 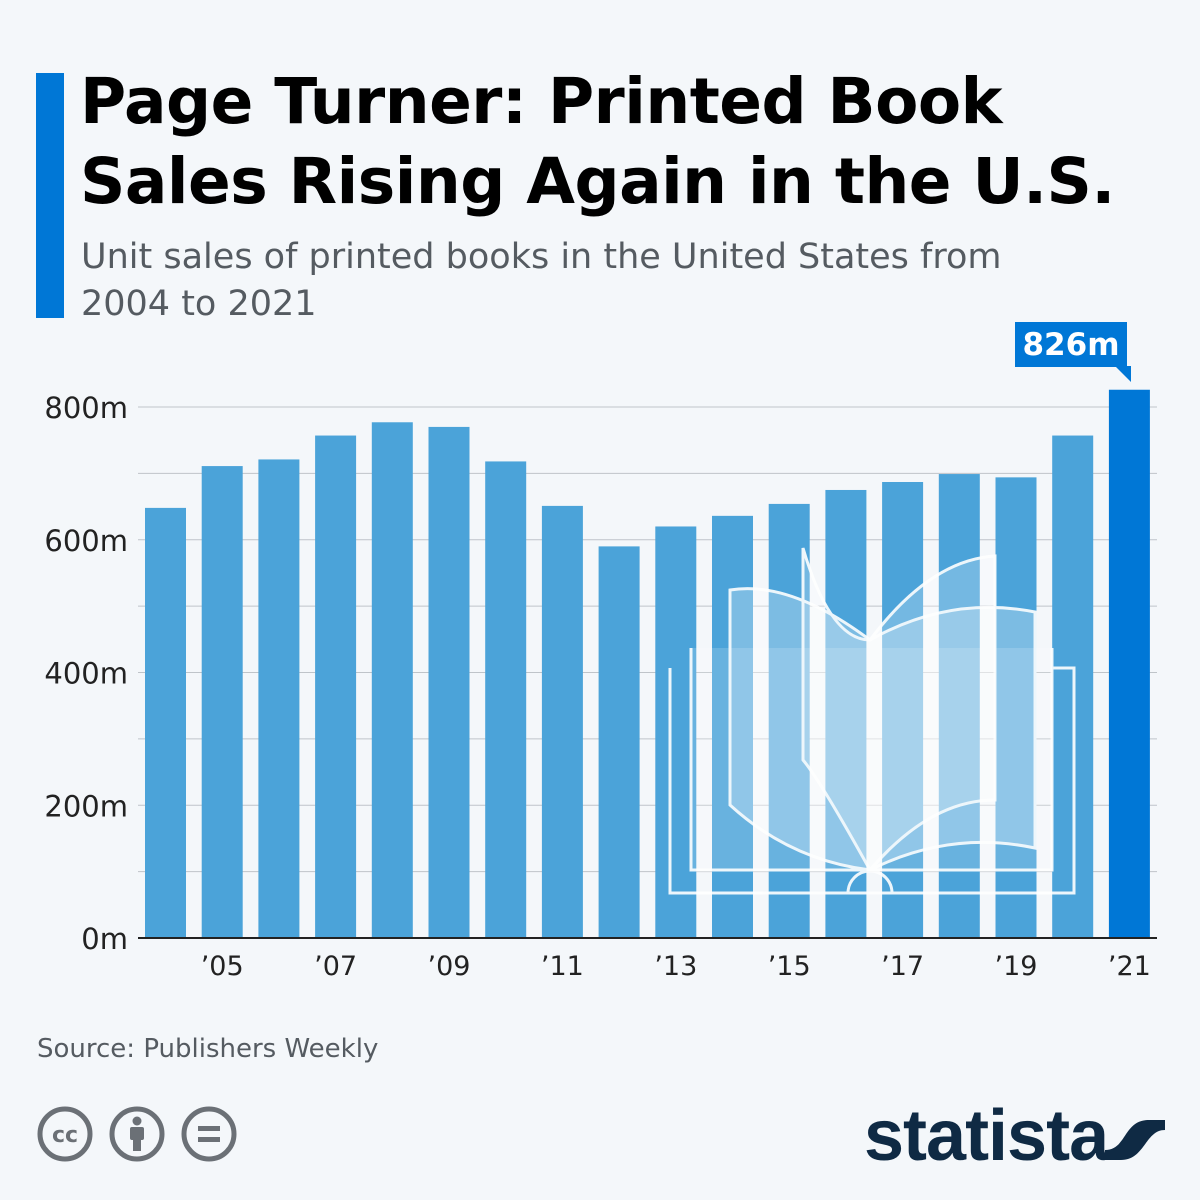 I want to click on x-tick-label: ’19, so click(x=1016, y=966).